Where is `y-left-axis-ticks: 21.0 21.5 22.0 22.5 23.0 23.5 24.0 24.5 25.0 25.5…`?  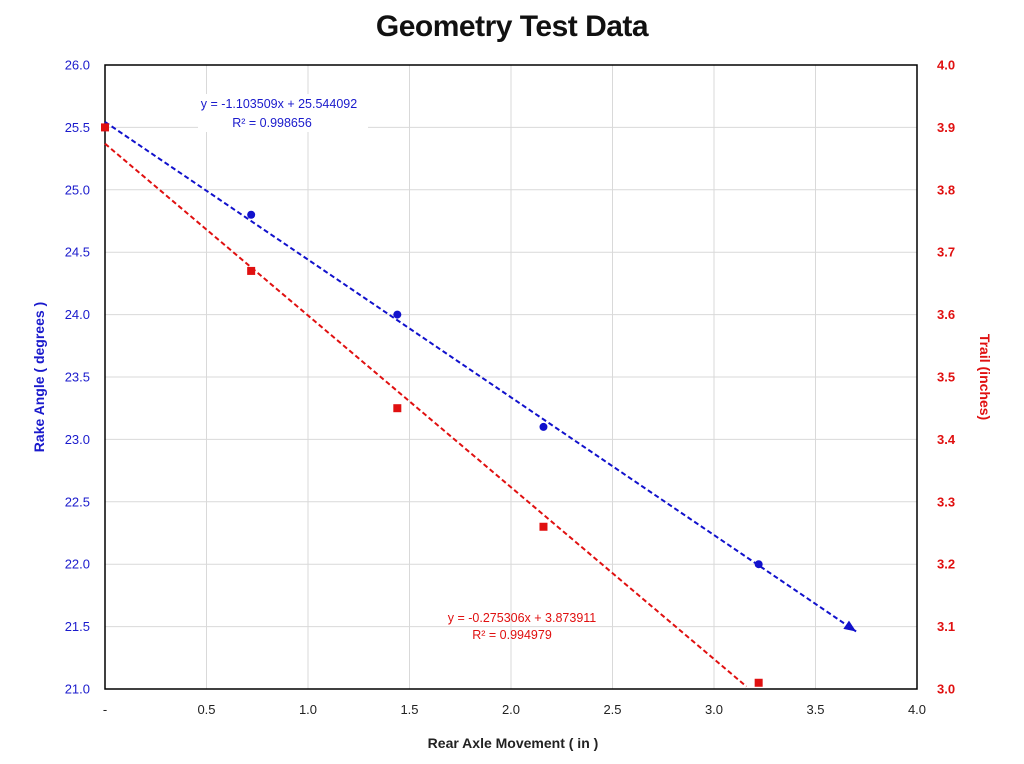 y-left-axis-ticks: 21.0 21.5 22.0 22.5 23.0 23.5 24.0 24.5 25.0 25.5… is located at coordinates (77, 377).